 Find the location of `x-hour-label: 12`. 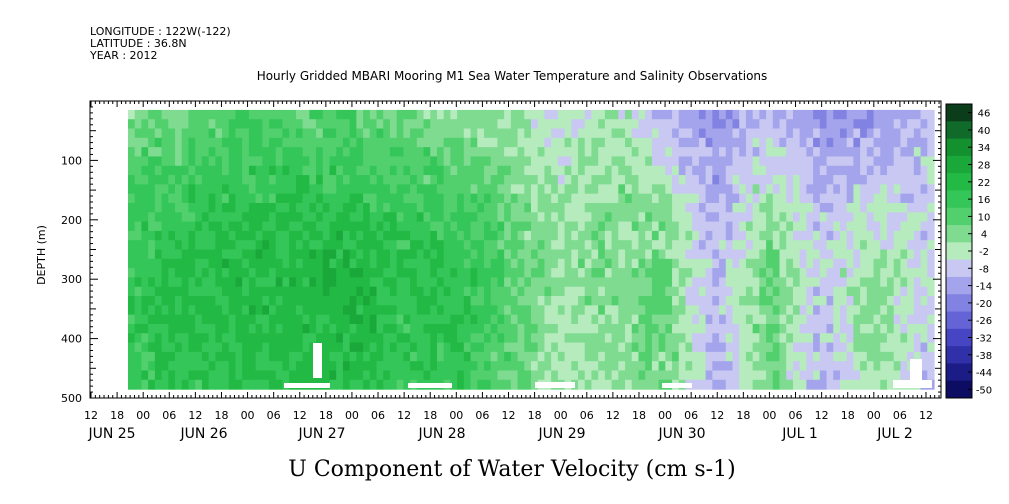

x-hour-label: 12 is located at coordinates (300, 415).